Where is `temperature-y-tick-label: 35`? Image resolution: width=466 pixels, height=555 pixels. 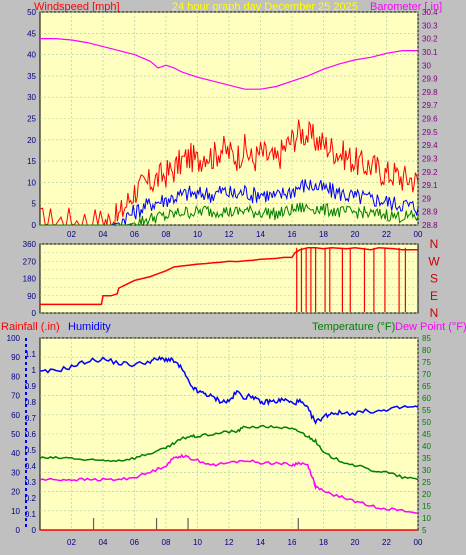
temperature-y-tick-label: 35 is located at coordinates (426, 458).